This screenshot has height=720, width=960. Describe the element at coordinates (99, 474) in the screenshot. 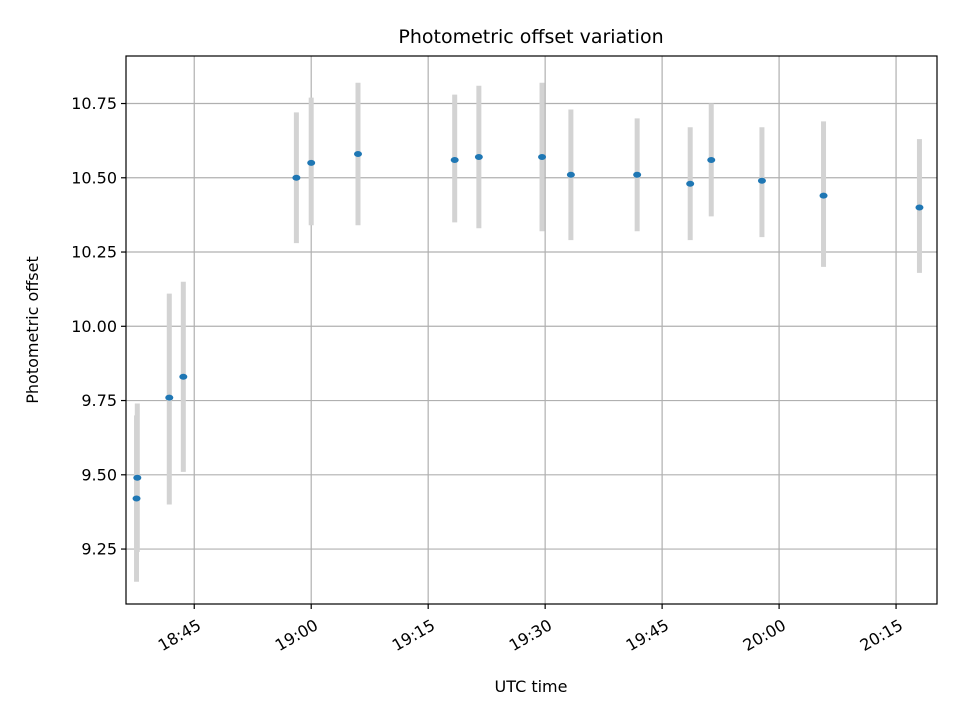

I see `y-tick-label: 9.50` at that location.